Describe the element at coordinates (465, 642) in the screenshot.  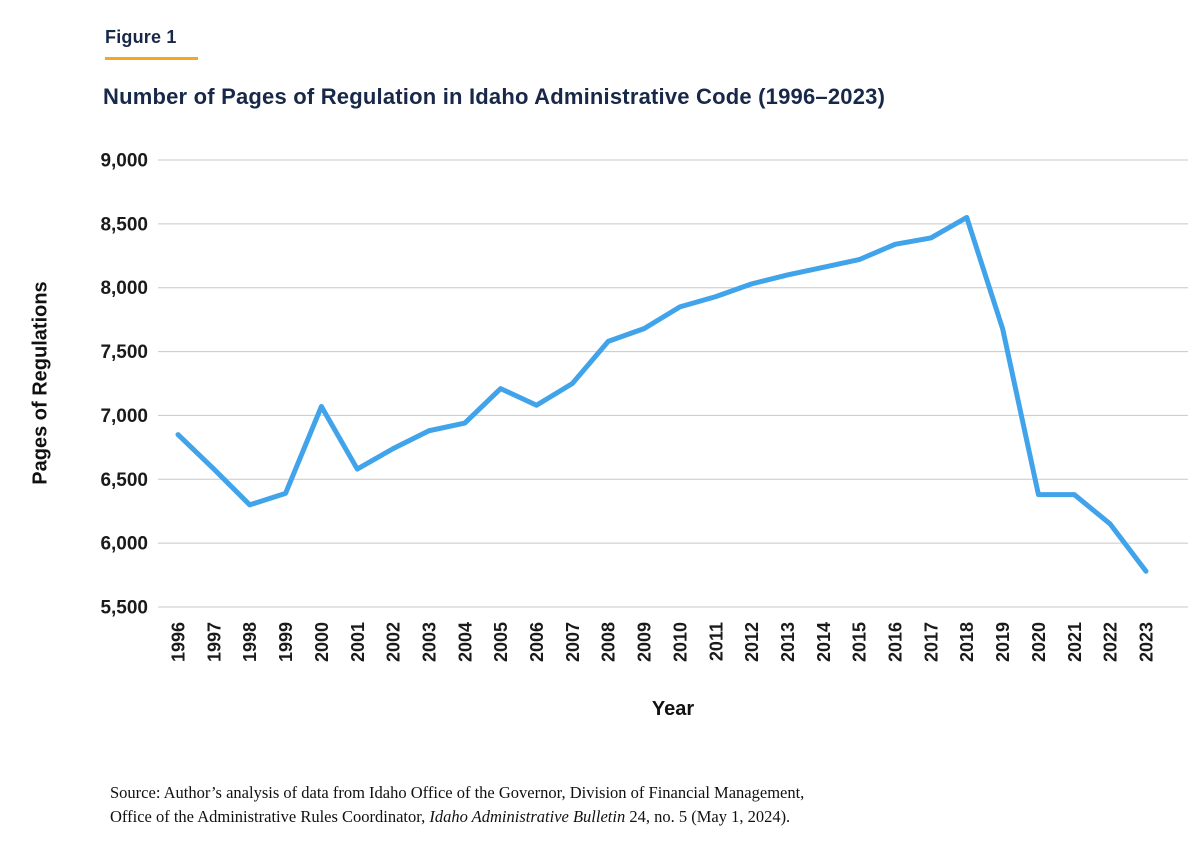
I see `x-tick-label: 2004` at that location.